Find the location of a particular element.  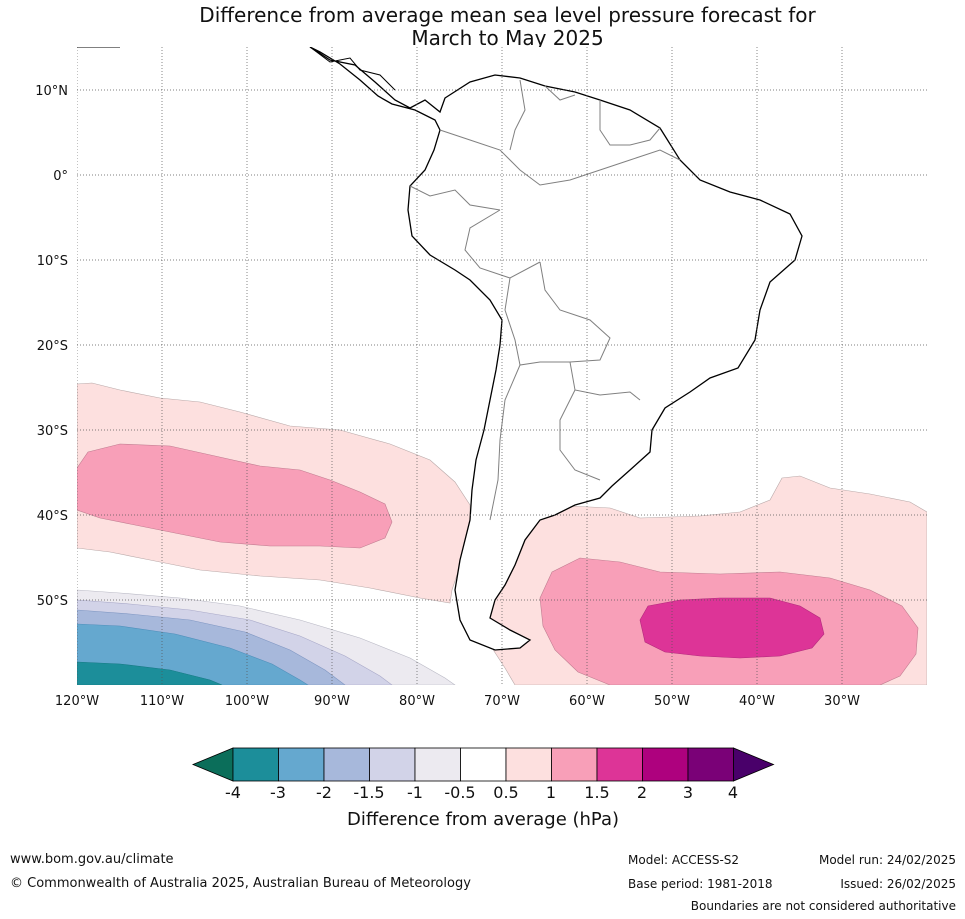

colorbar-tick-label: 0.5 is located at coordinates (505, 792).